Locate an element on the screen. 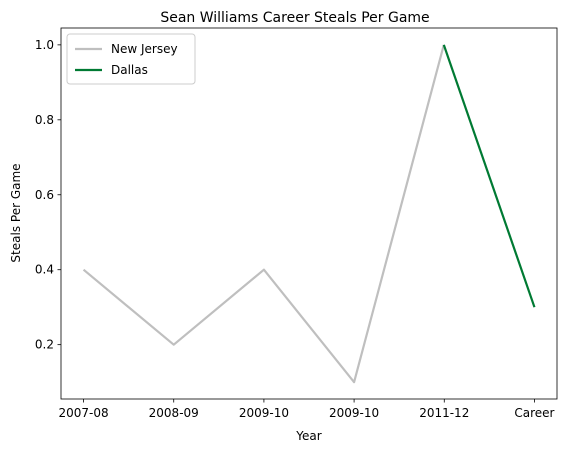  x-tick-label: Career is located at coordinates (534, 413).